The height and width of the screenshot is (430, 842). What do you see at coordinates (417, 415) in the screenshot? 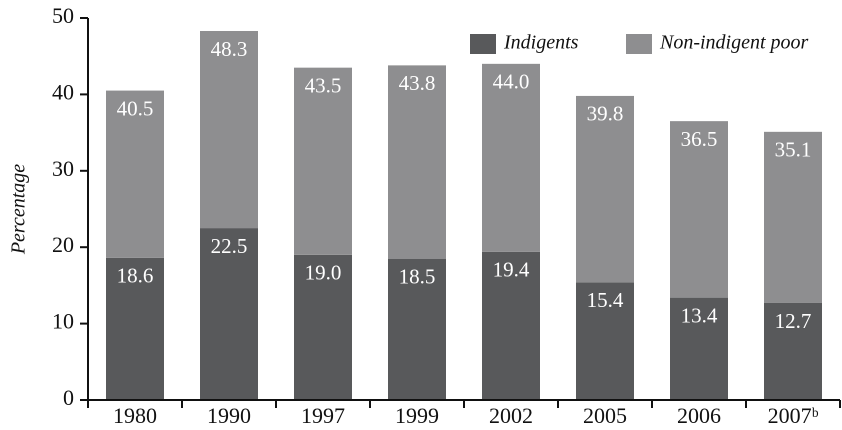
I see `x-tick-label: 1999` at bounding box center [417, 415].